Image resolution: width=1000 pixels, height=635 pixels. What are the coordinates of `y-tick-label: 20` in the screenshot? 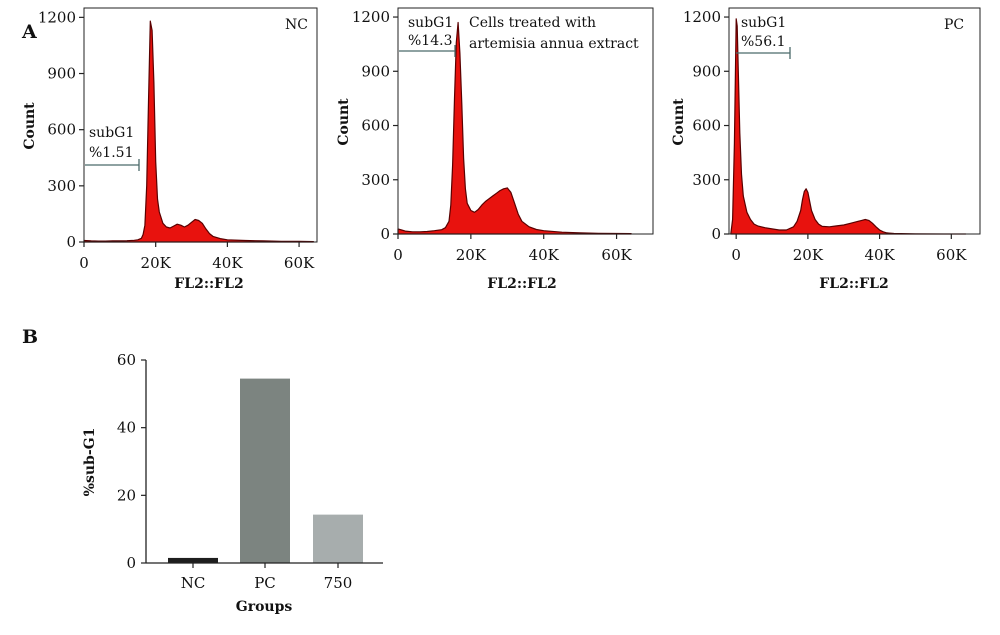 It's located at (126, 495).